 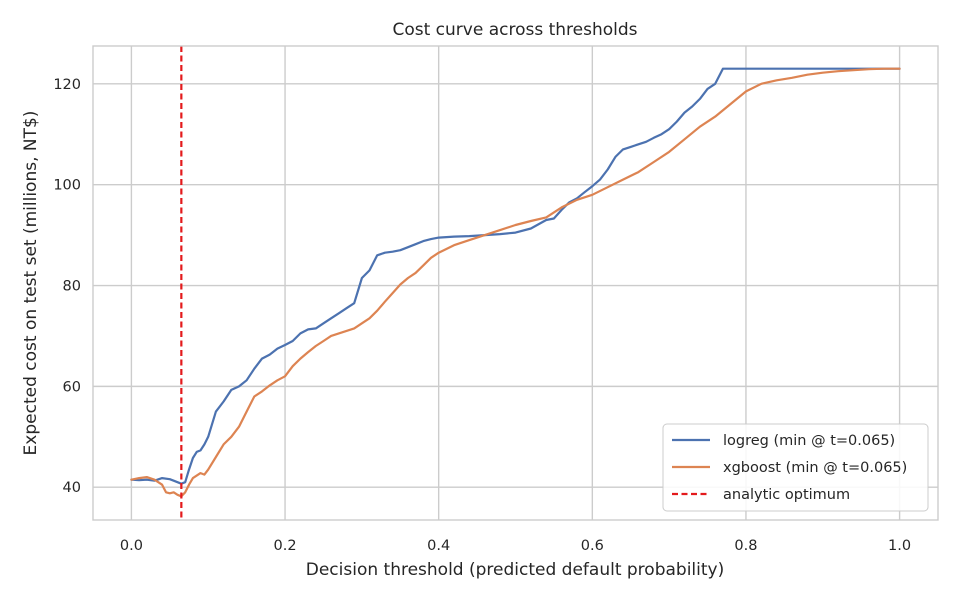 I want to click on y-tick-labels: 40 60 80 100 120, so click(x=67, y=286).